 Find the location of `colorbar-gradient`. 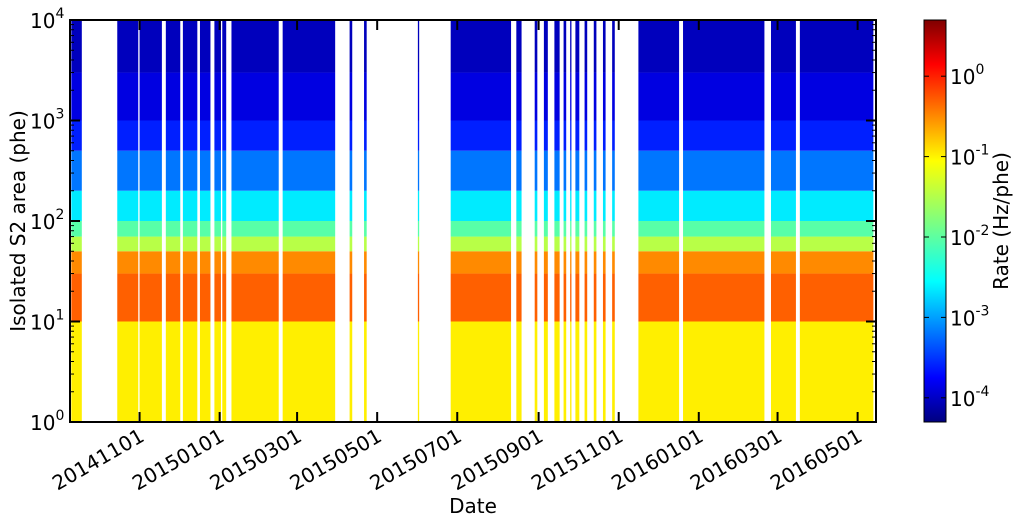

colorbar-gradient is located at coordinates (935, 221).